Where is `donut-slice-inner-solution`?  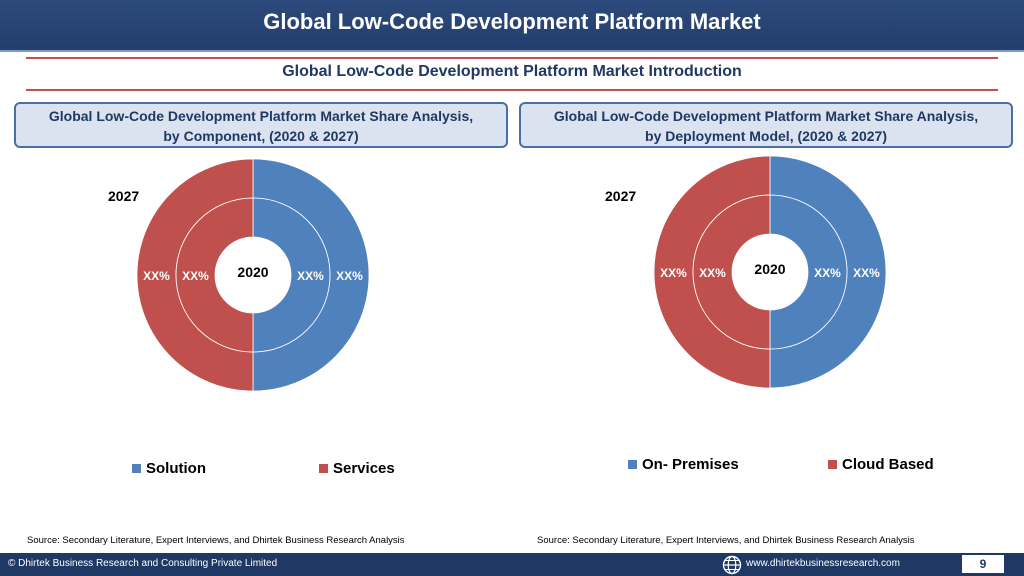 donut-slice-inner-solution is located at coordinates (291, 275).